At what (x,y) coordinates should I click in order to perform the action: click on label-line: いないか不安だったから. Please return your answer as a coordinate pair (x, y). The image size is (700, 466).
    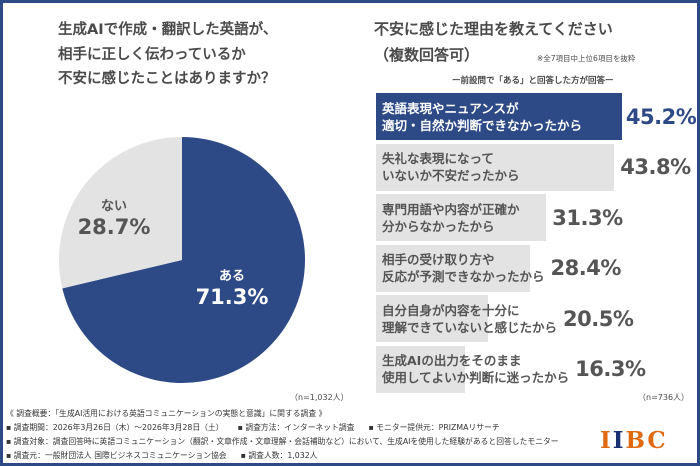
    Looking at the image, I should click on (451, 175).